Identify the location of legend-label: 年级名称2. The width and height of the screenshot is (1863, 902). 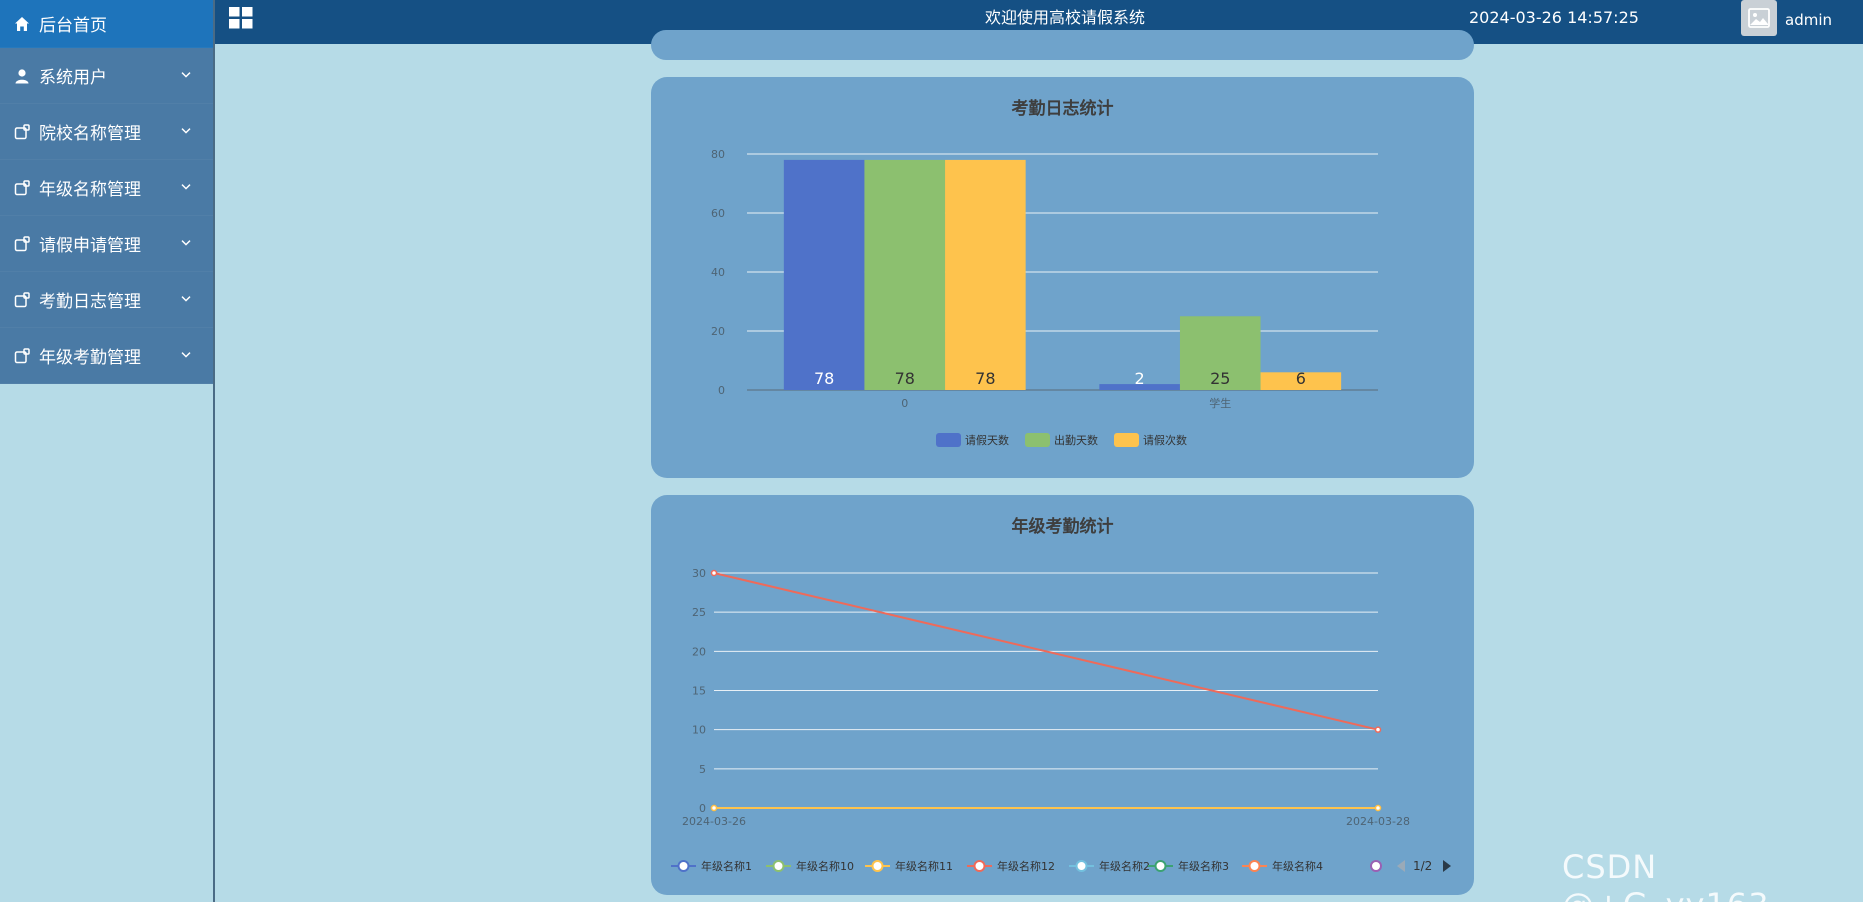
(1124, 866).